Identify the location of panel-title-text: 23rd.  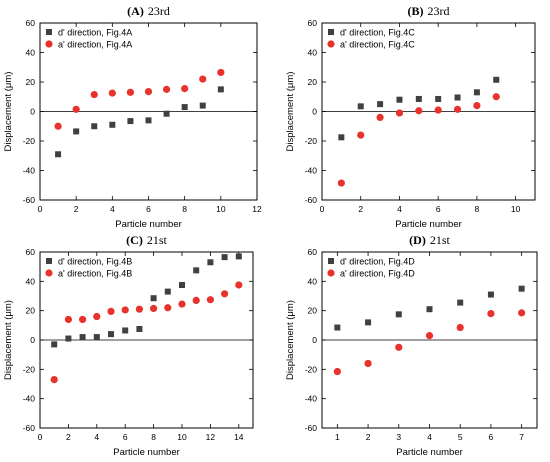
(159, 11).